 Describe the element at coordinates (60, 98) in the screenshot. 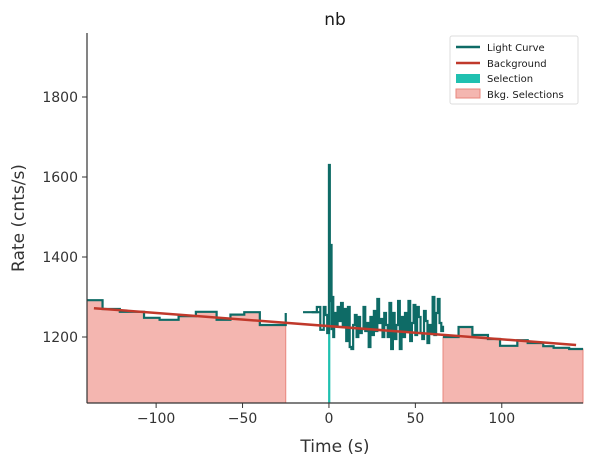

I see `y-tick-label: 1800` at that location.